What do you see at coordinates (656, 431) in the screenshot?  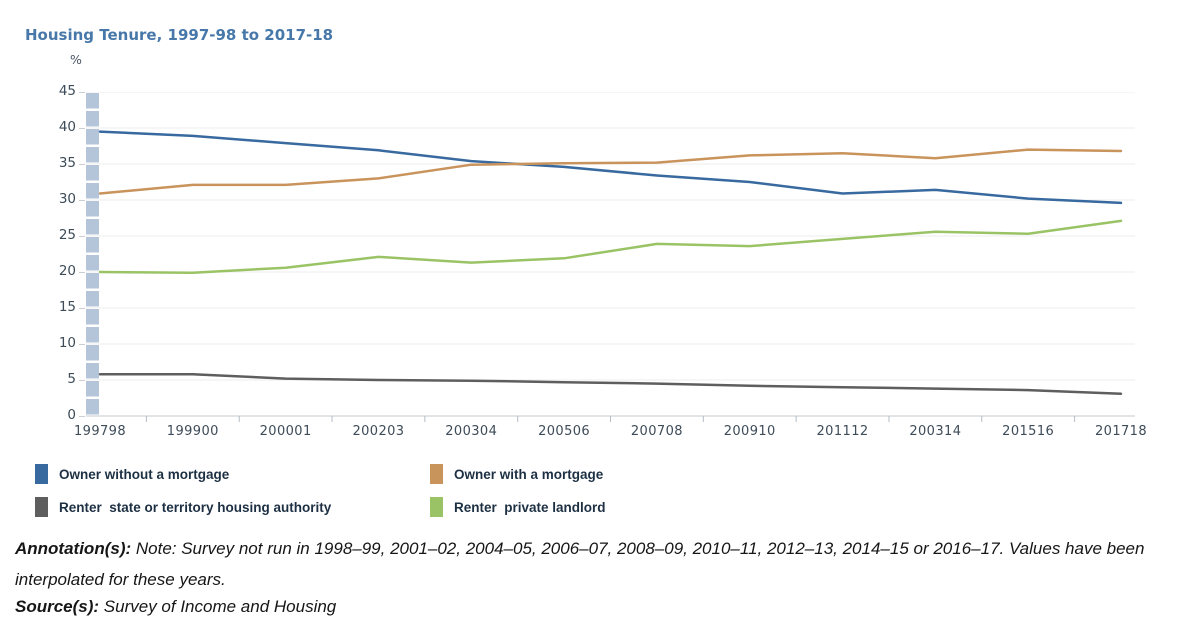 I see `x-axis-label: 200708` at bounding box center [656, 431].